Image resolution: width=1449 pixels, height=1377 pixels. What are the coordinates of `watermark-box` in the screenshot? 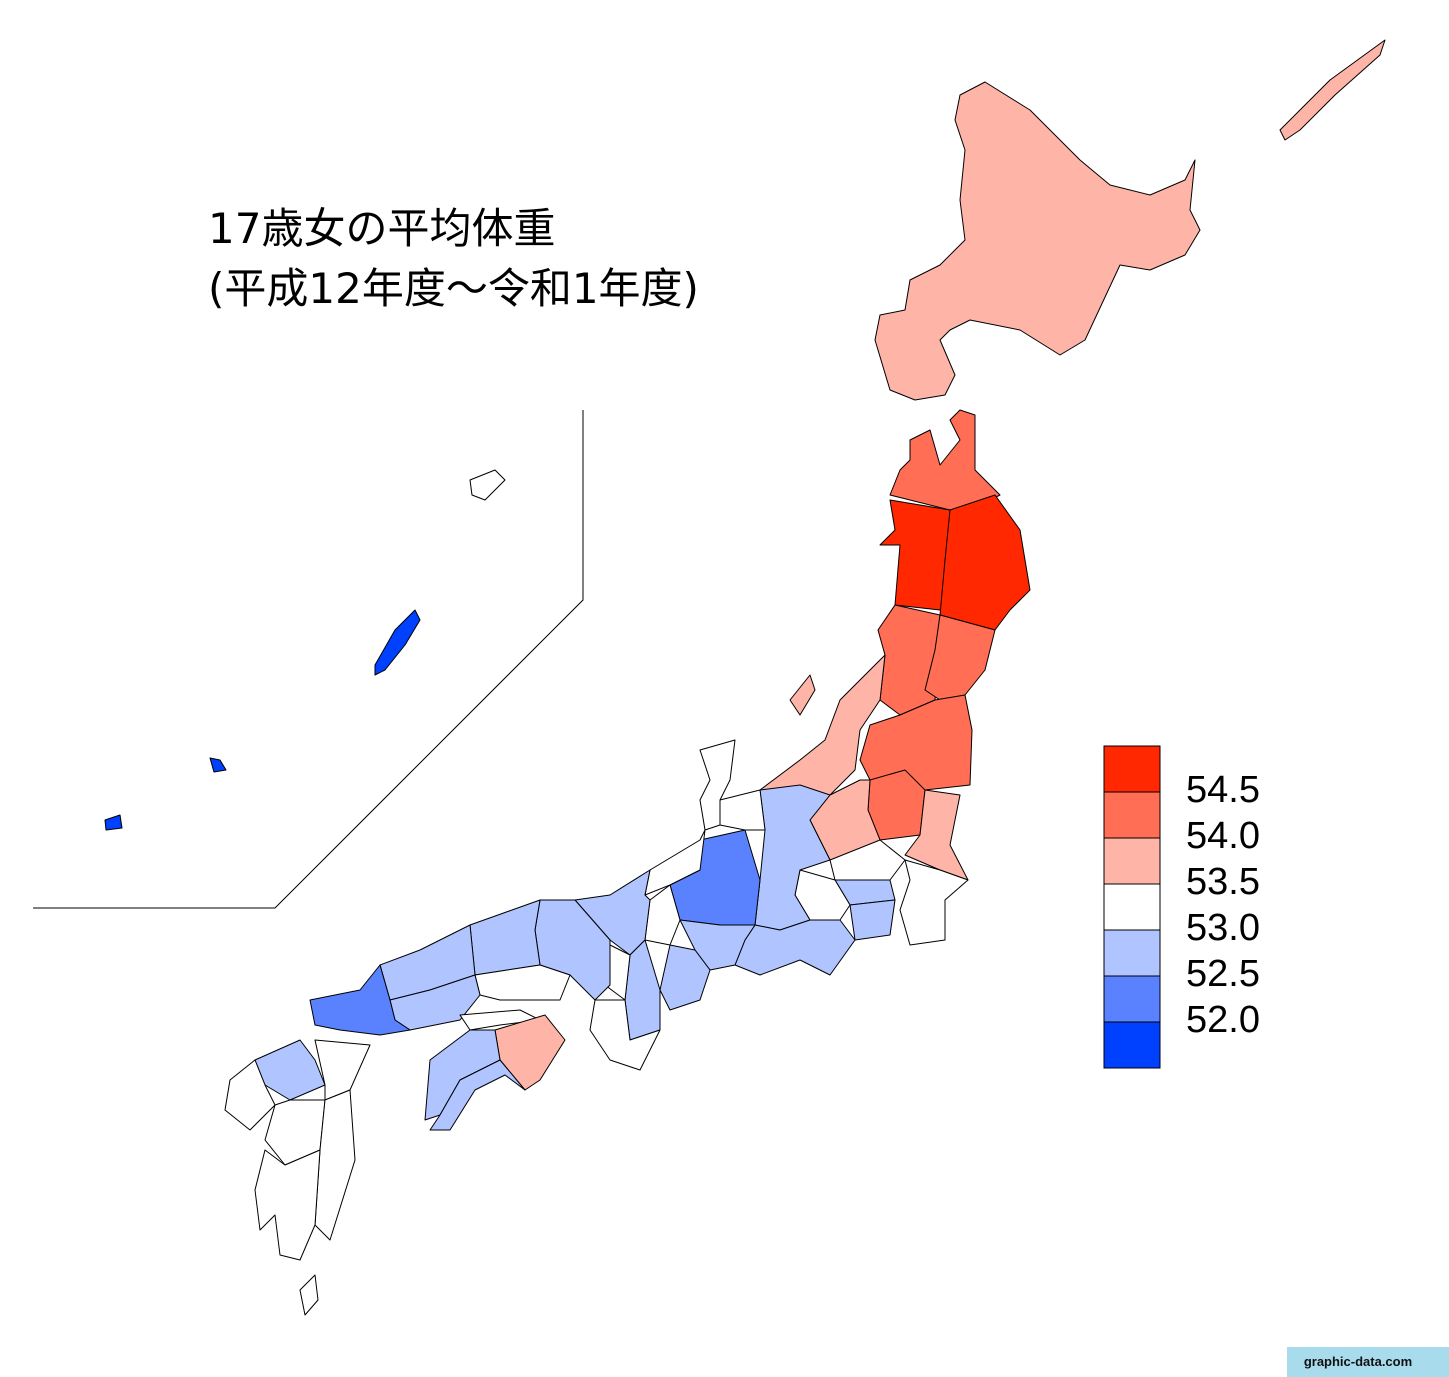 It's located at (1368, 1362).